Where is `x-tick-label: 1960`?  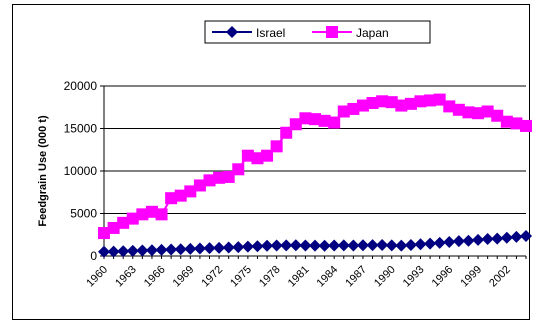 x-tick-label: 1960 is located at coordinates (97, 277).